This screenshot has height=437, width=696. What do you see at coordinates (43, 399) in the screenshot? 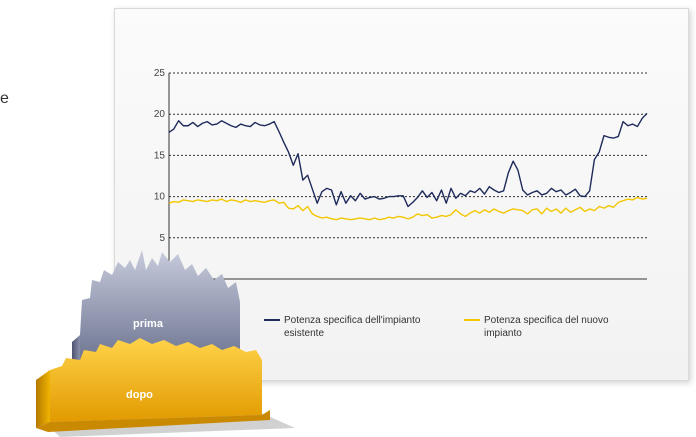
I see `dopo-side` at bounding box center [43, 399].